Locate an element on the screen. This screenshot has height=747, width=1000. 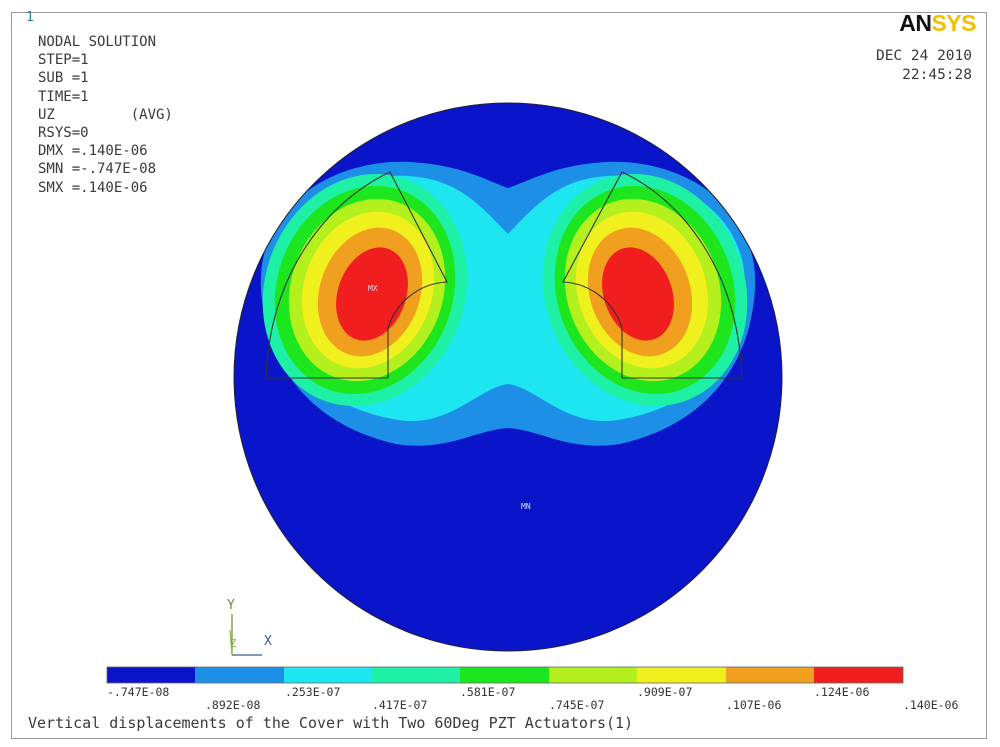
axis-y-label: Y is located at coordinates (231, 605).